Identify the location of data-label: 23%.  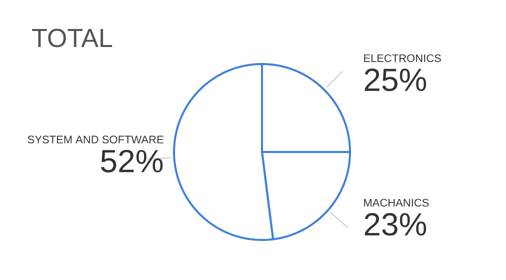
(395, 224).